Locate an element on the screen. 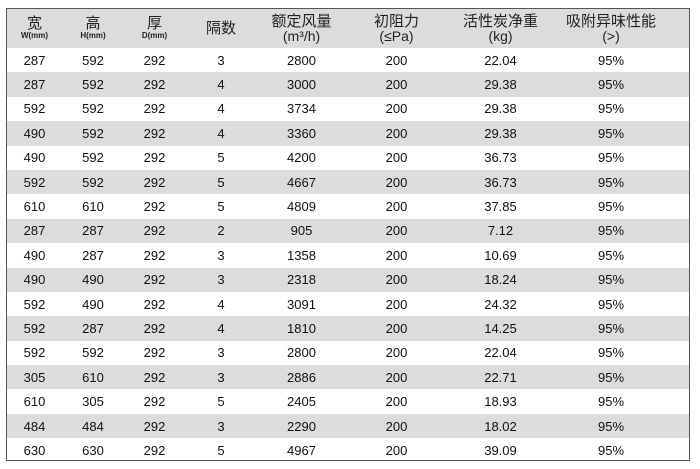 Image resolution: width=700 pixels, height=469 pixels. column-header-unit: (≤Pa) is located at coordinates (396, 35).